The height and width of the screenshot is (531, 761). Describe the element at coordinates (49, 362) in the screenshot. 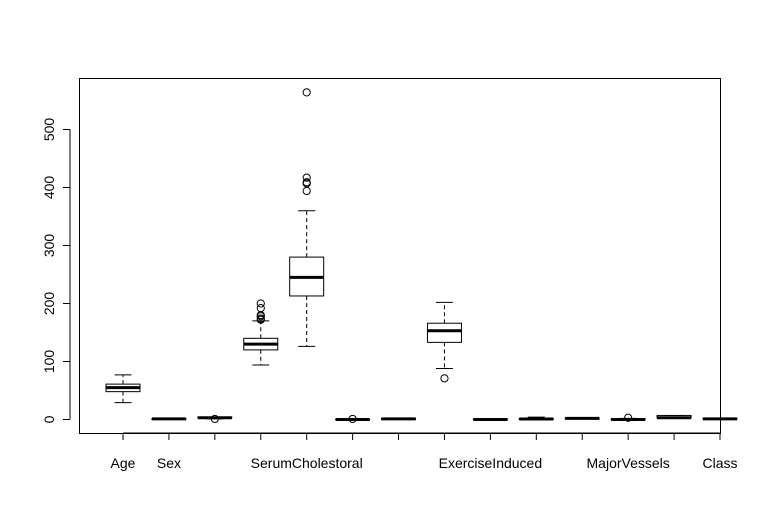

I see `y-tick-label: 100` at that location.